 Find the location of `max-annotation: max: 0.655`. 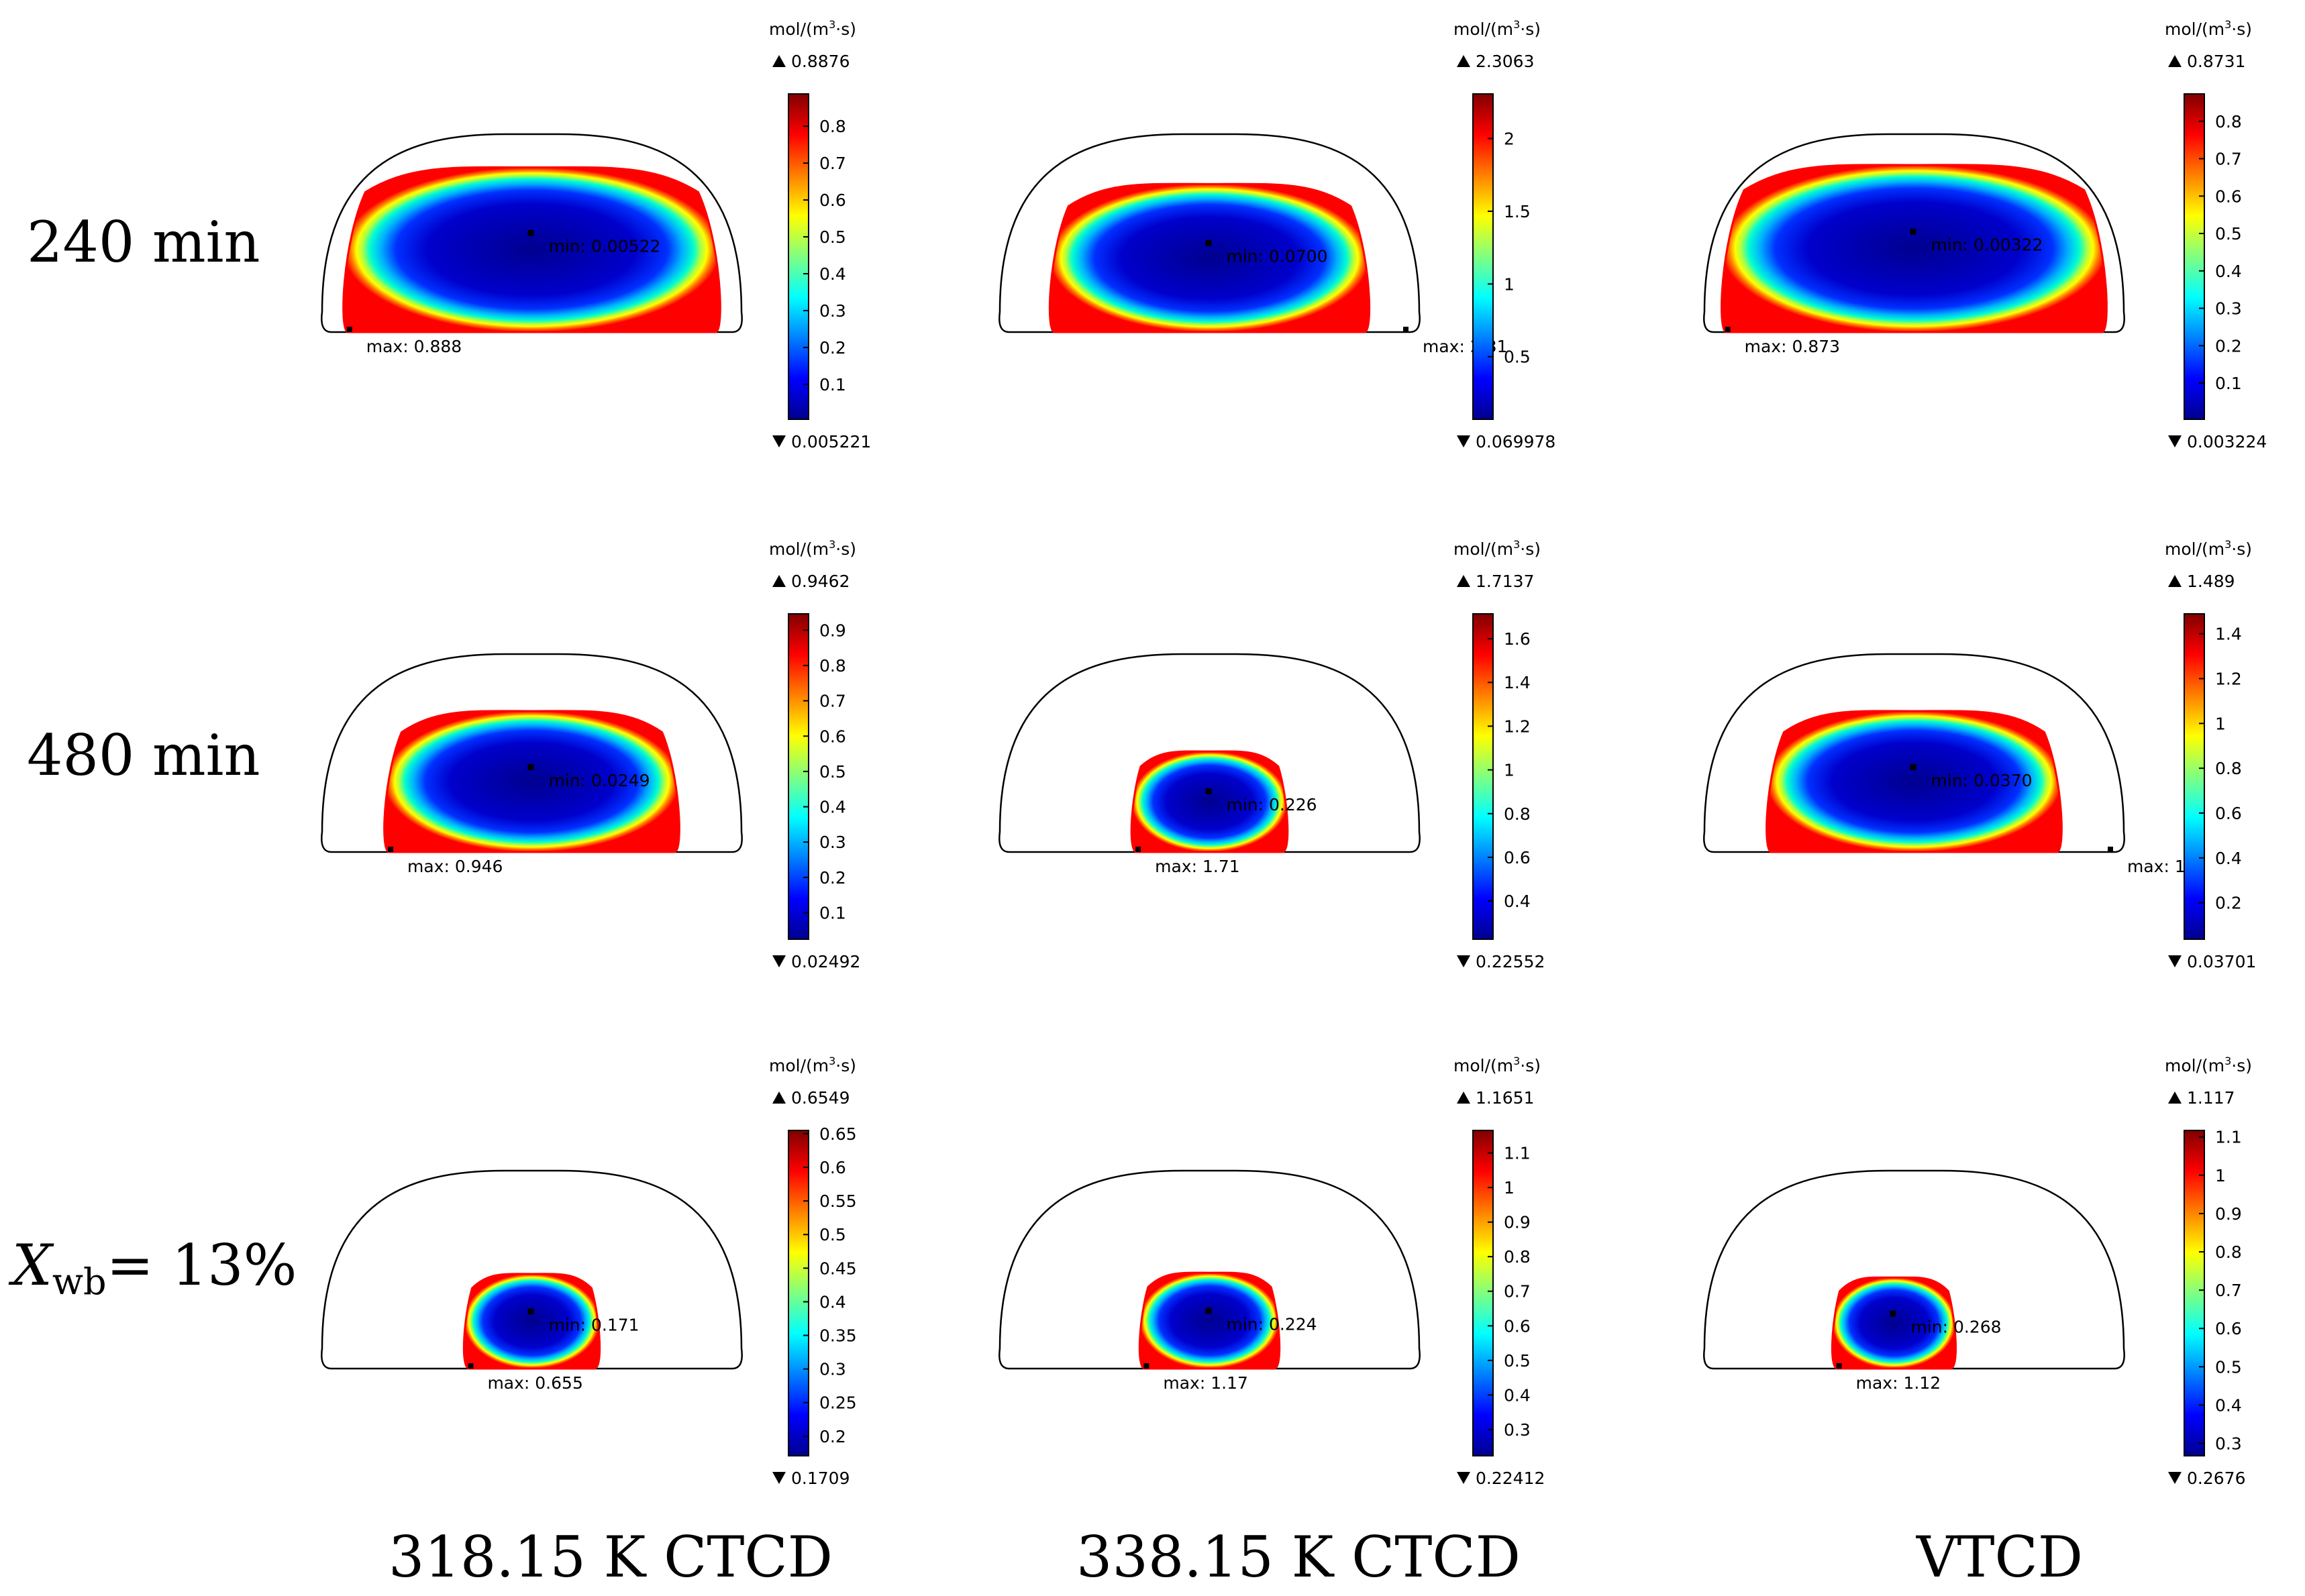

max-annotation: max: 0.655 is located at coordinates (534, 1383).